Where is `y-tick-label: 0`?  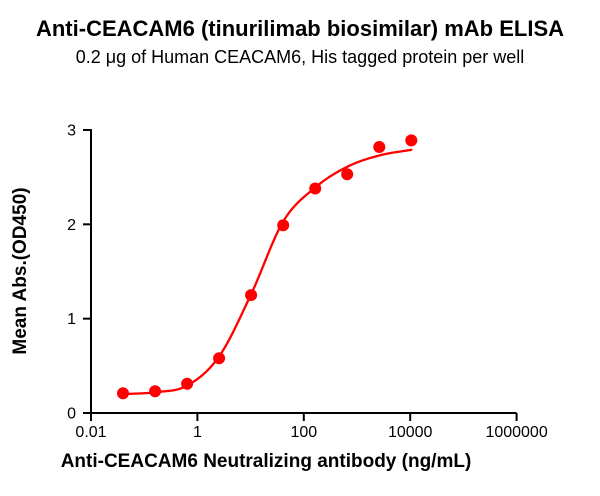
y-tick-label: 0 is located at coordinates (71, 414).